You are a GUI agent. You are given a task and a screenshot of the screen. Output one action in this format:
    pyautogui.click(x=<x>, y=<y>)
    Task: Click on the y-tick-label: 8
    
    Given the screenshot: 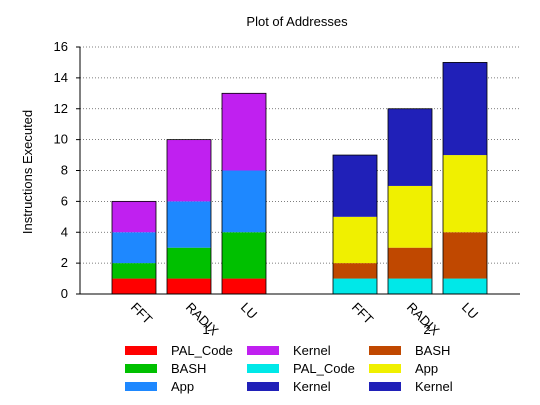 What is the action you would take?
    pyautogui.click(x=64, y=170)
    